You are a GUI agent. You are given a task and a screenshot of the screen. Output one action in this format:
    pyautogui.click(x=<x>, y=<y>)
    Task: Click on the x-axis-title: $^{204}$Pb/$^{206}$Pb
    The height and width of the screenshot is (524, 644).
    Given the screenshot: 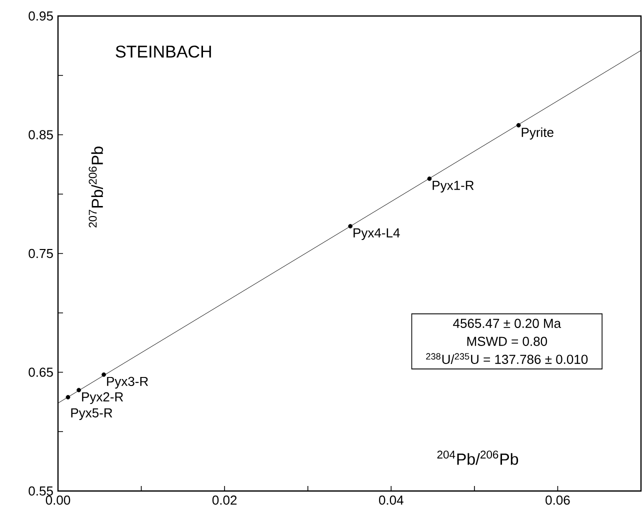 What is the action you would take?
    pyautogui.click(x=477, y=457)
    